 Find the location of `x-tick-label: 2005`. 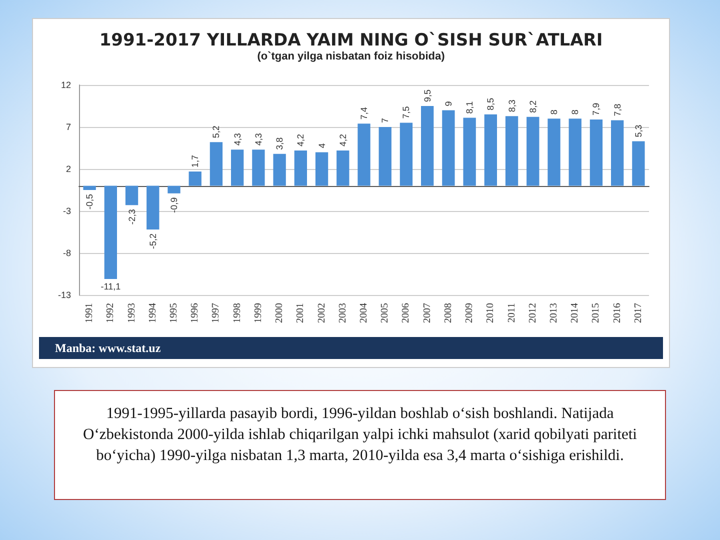

x-tick-label: 2005 is located at coordinates (385, 313).